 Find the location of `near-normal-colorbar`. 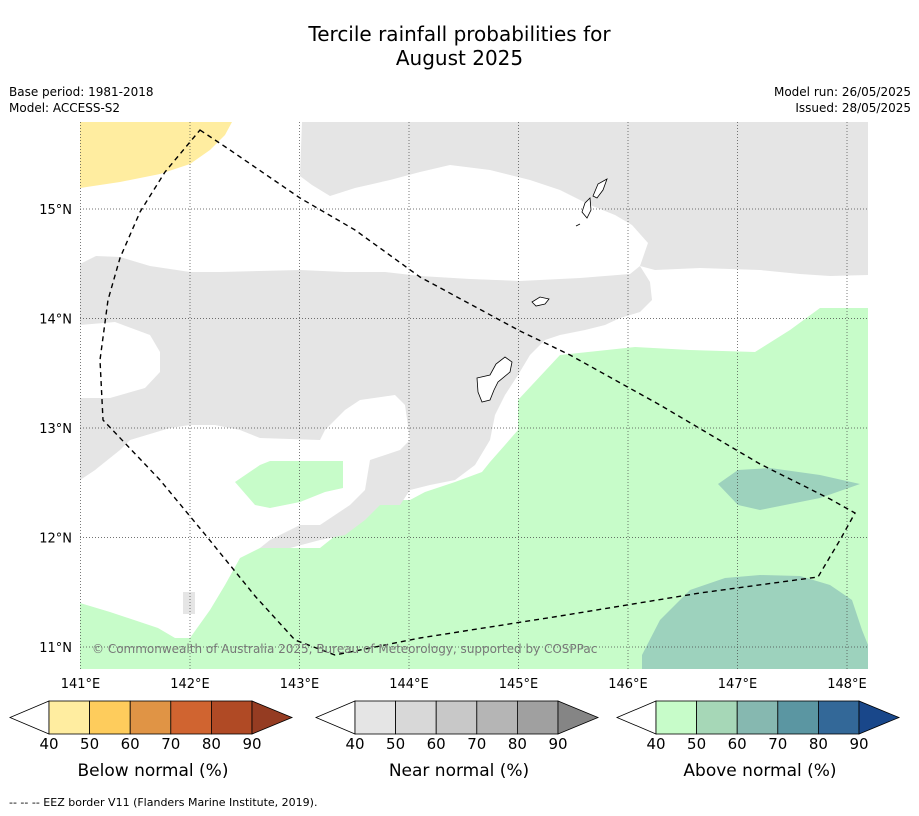

near-normal-colorbar is located at coordinates (457, 717).